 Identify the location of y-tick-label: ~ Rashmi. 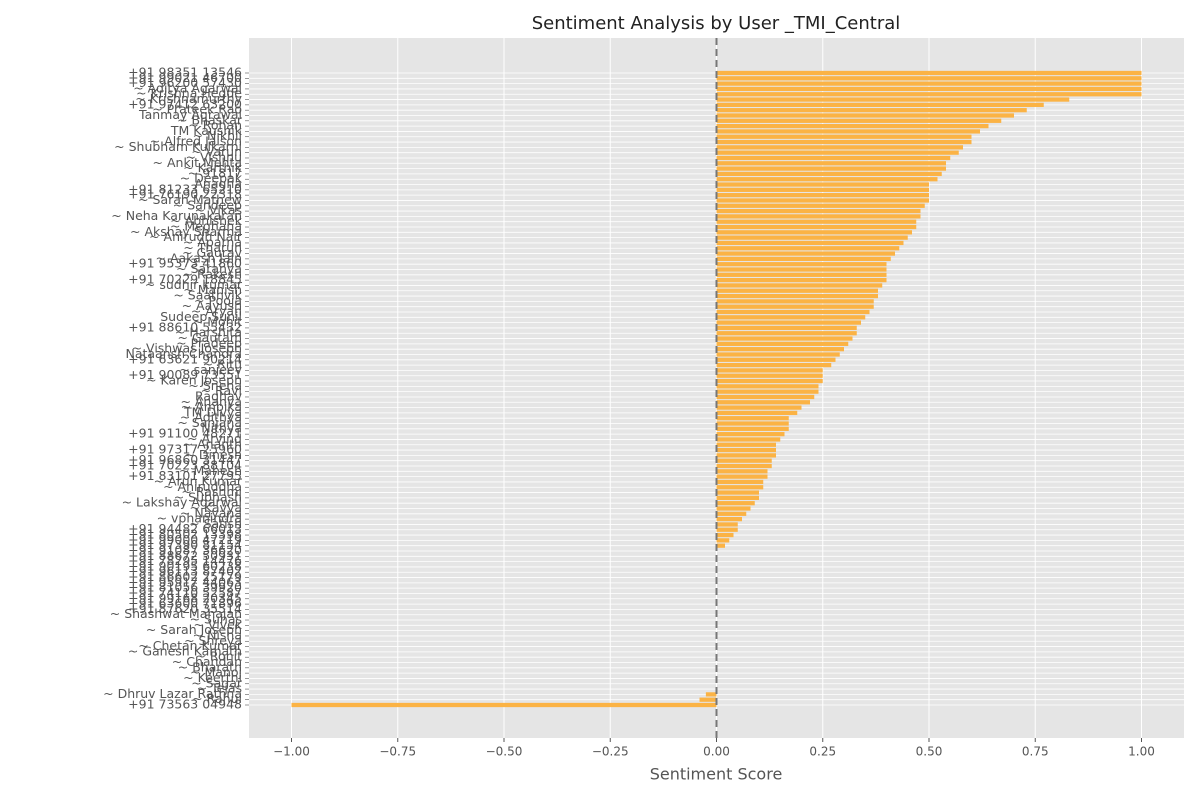
(211, 491).